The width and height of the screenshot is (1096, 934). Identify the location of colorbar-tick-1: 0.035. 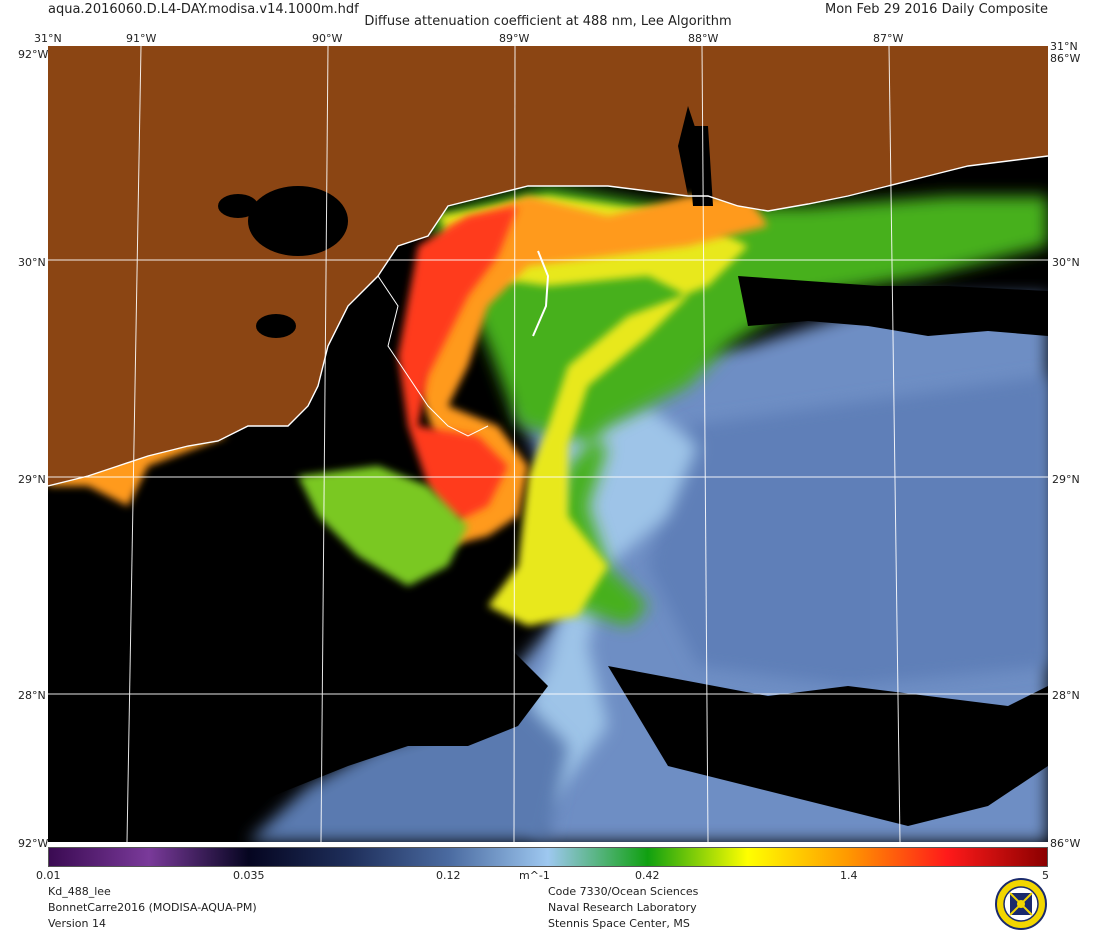
(249, 875).